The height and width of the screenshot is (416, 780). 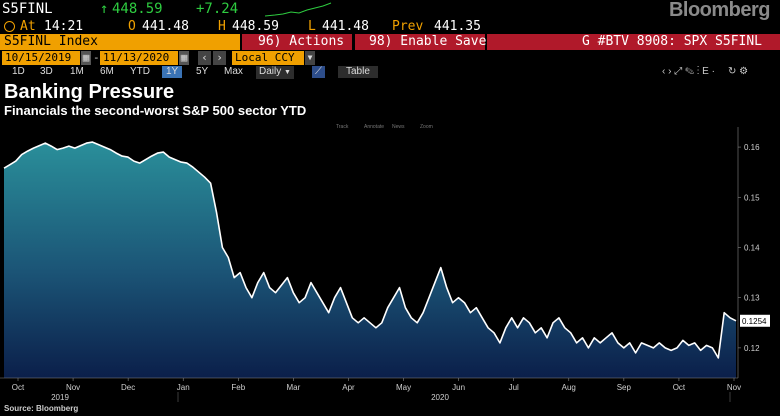 I want to click on source-note: Source: Bloomberg, so click(x=41, y=408).